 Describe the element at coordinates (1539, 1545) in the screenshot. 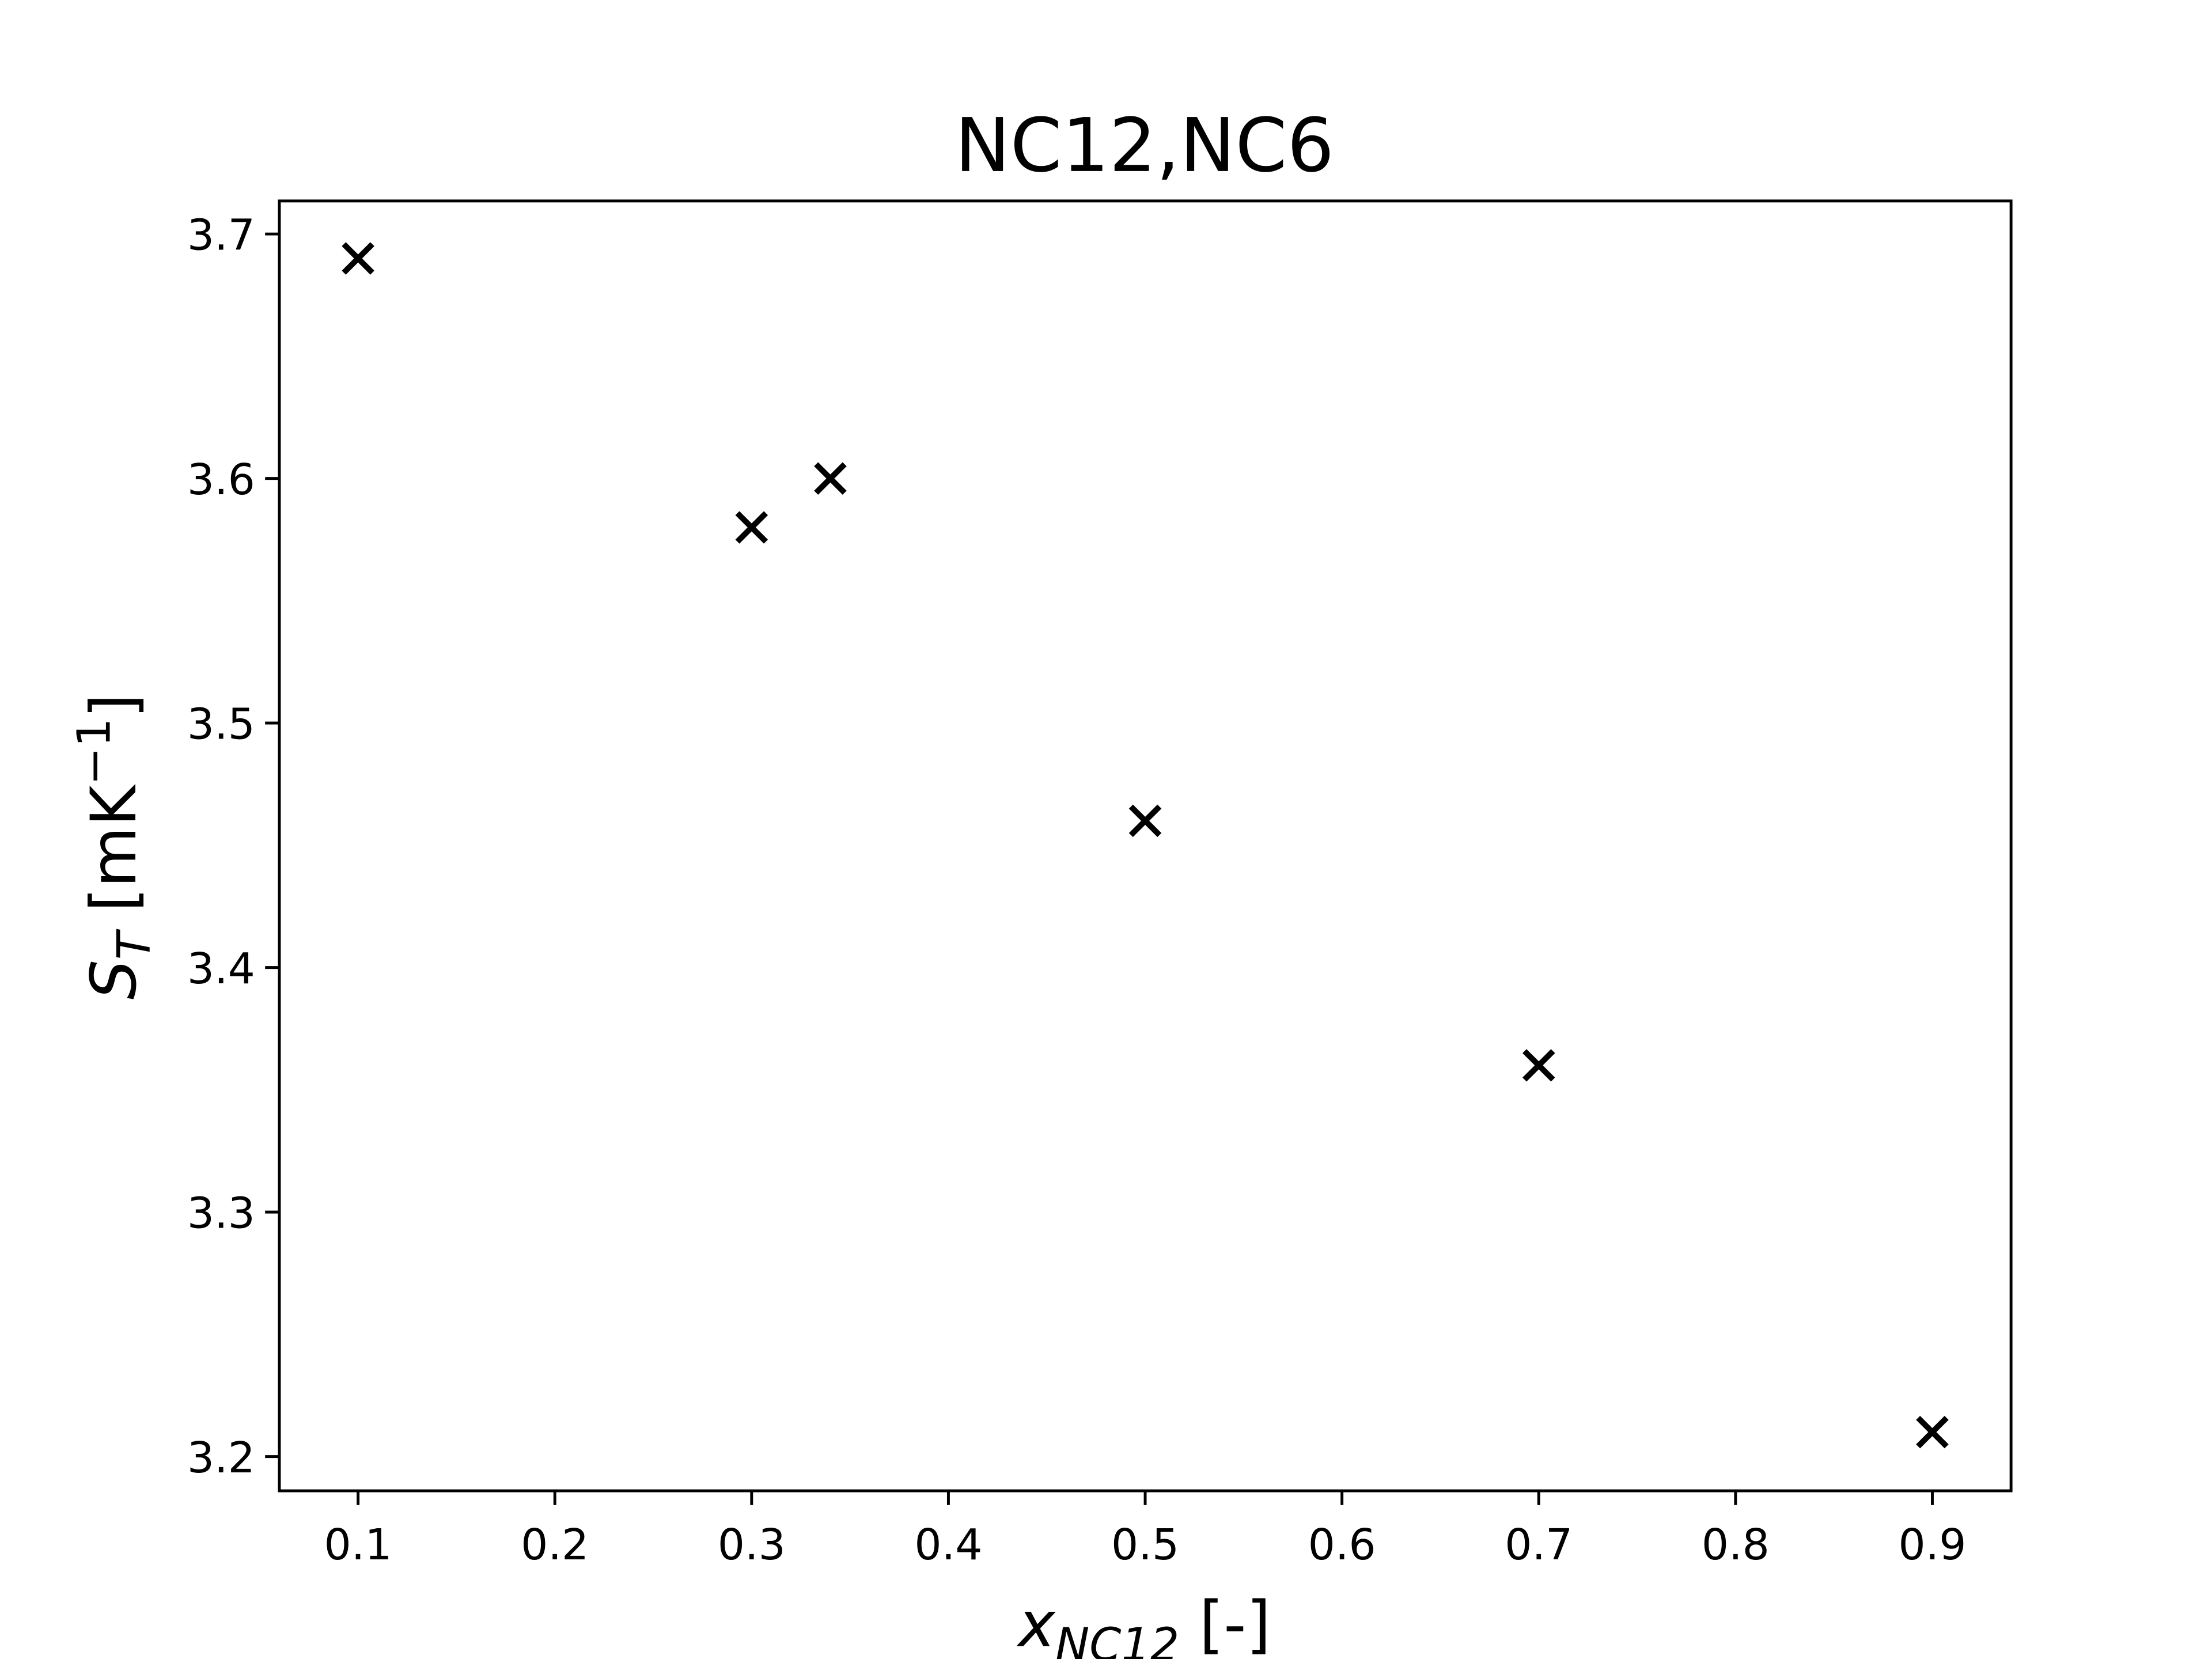

I see `x-tick-label: 0.7` at that location.